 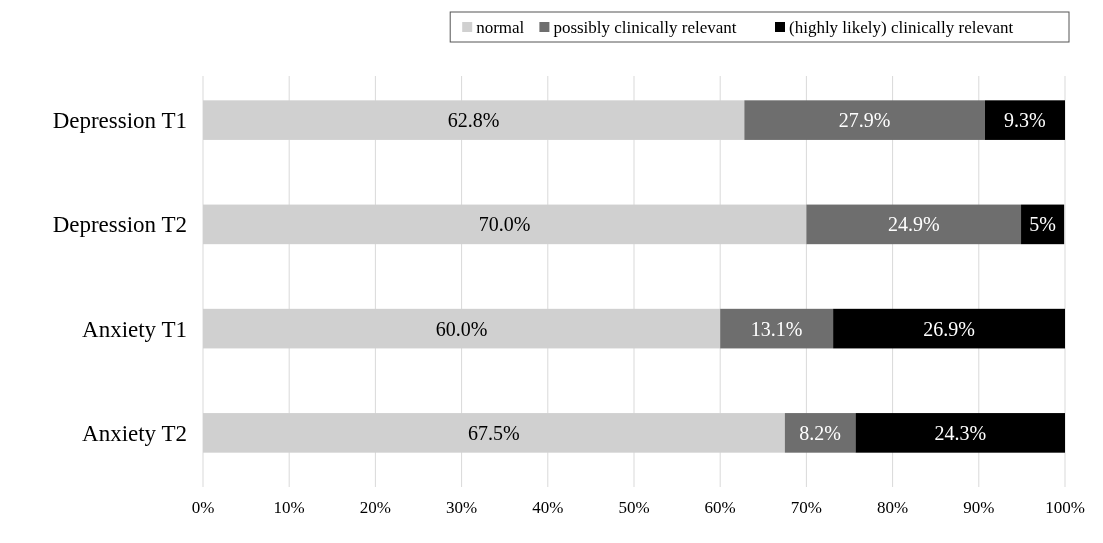 What do you see at coordinates (494, 432) in the screenshot?
I see `data-label: 67.5%` at bounding box center [494, 432].